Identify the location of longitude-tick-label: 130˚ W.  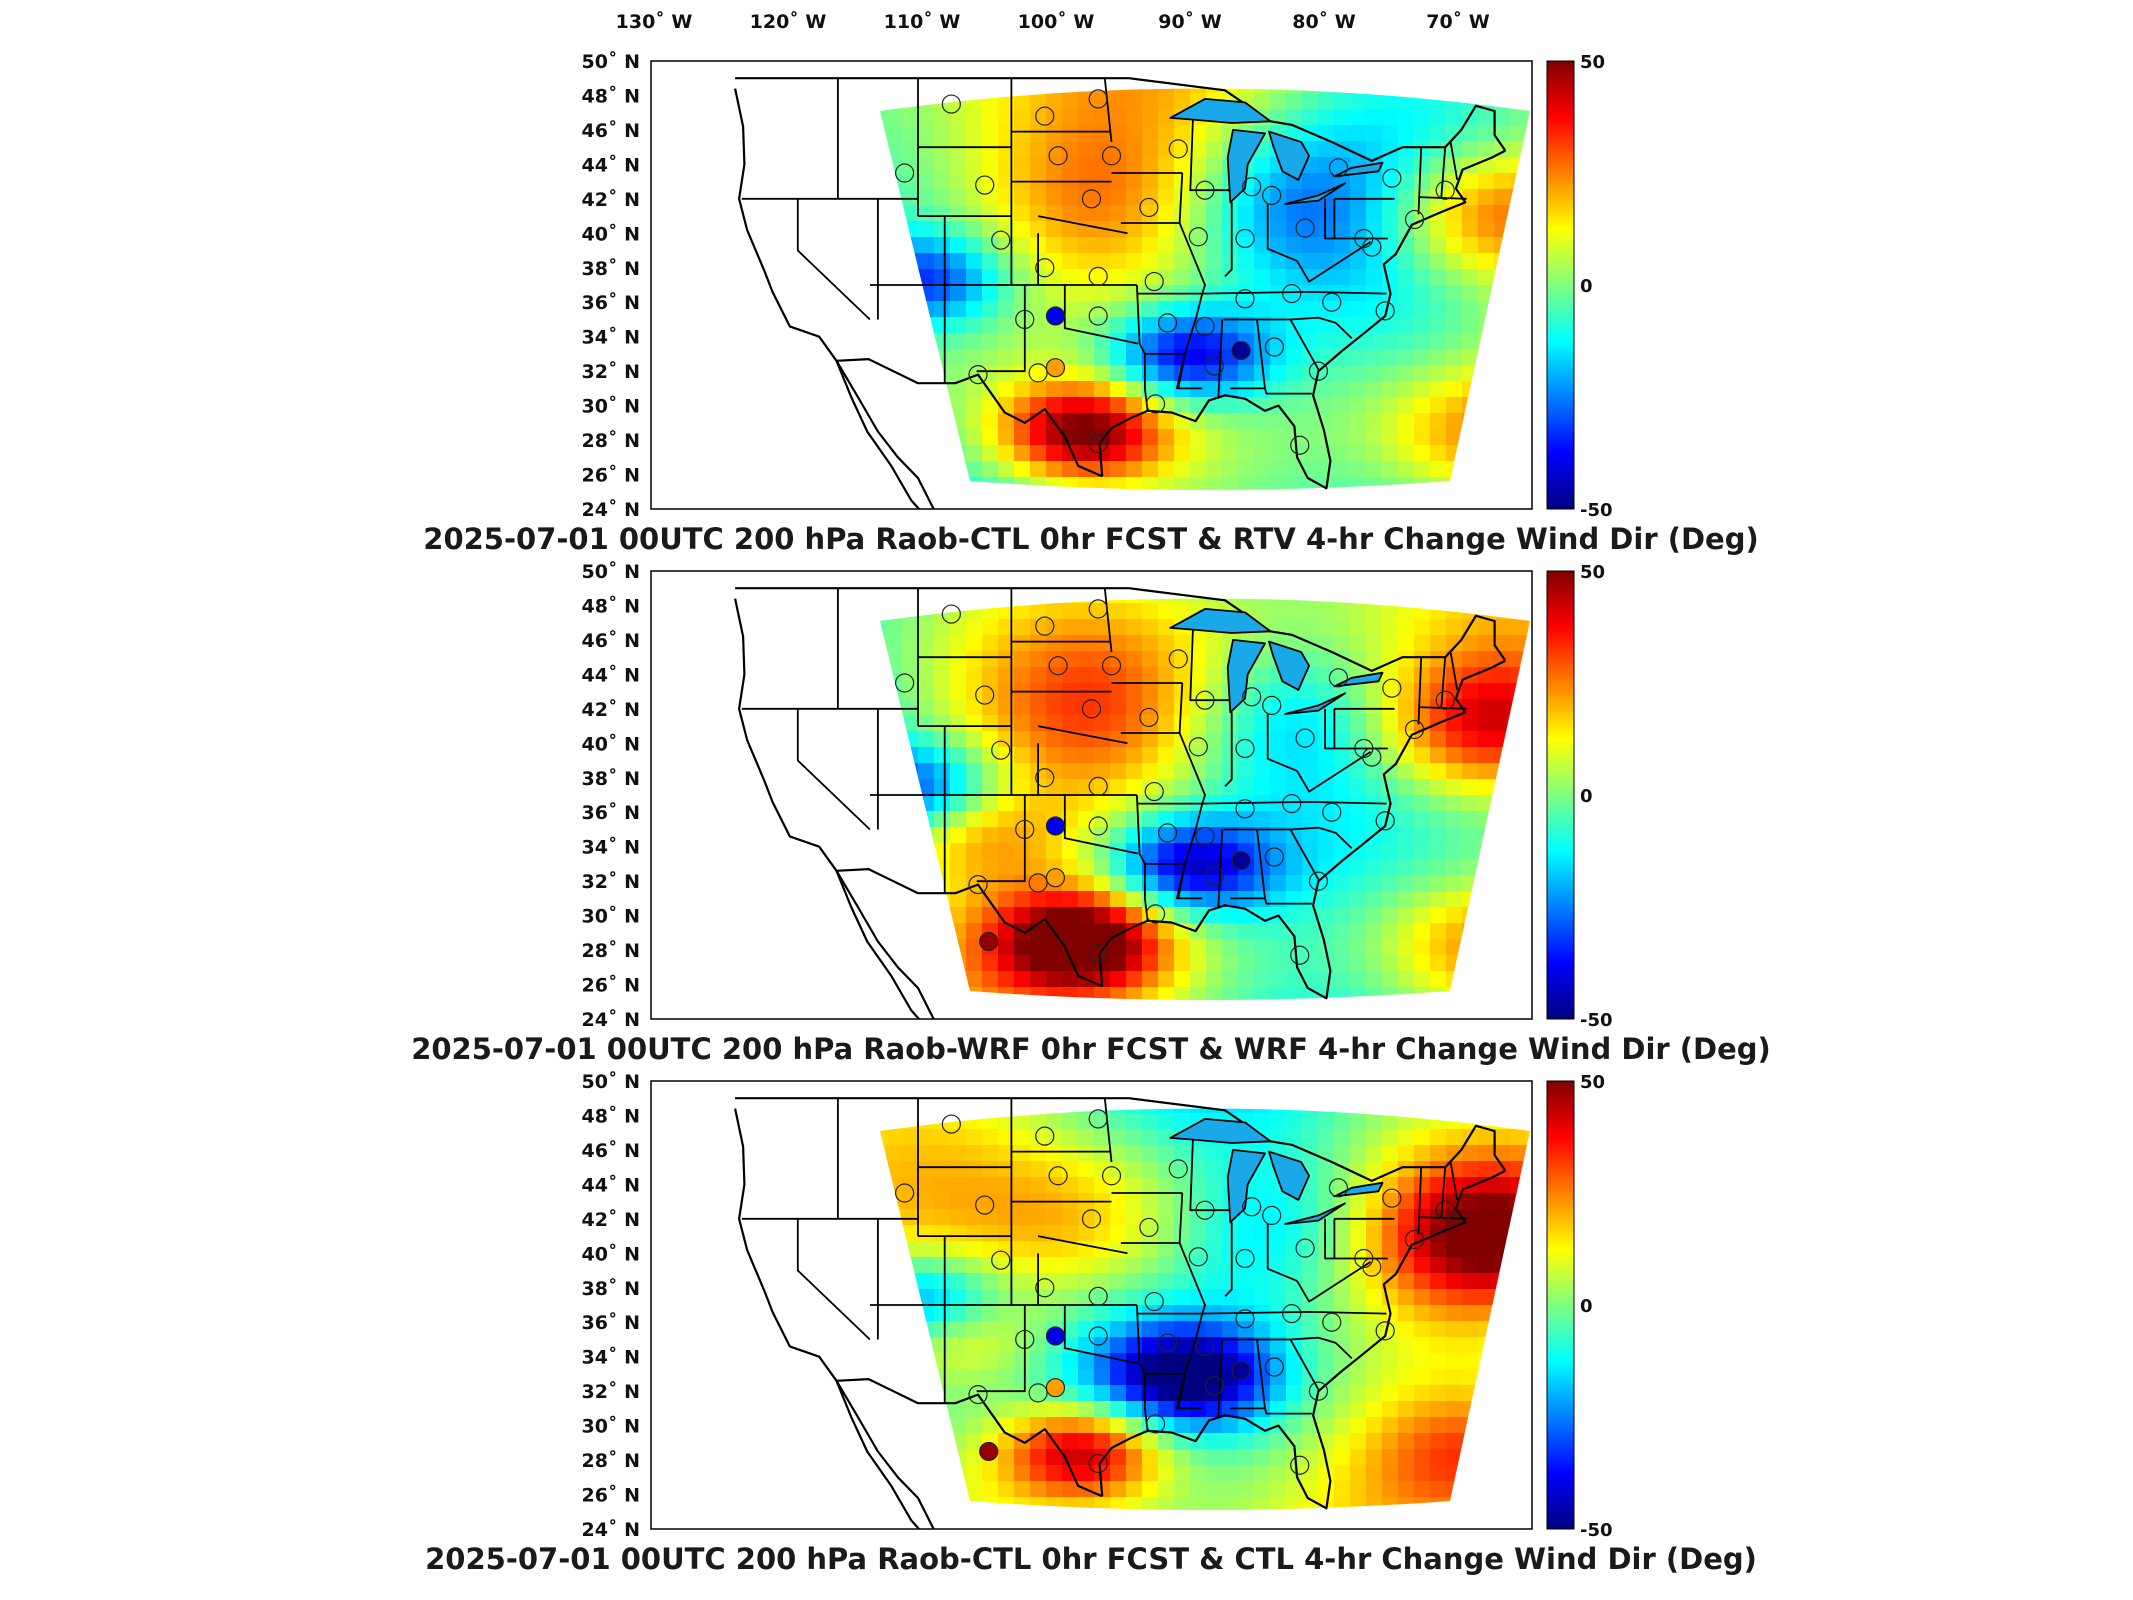
(654, 21).